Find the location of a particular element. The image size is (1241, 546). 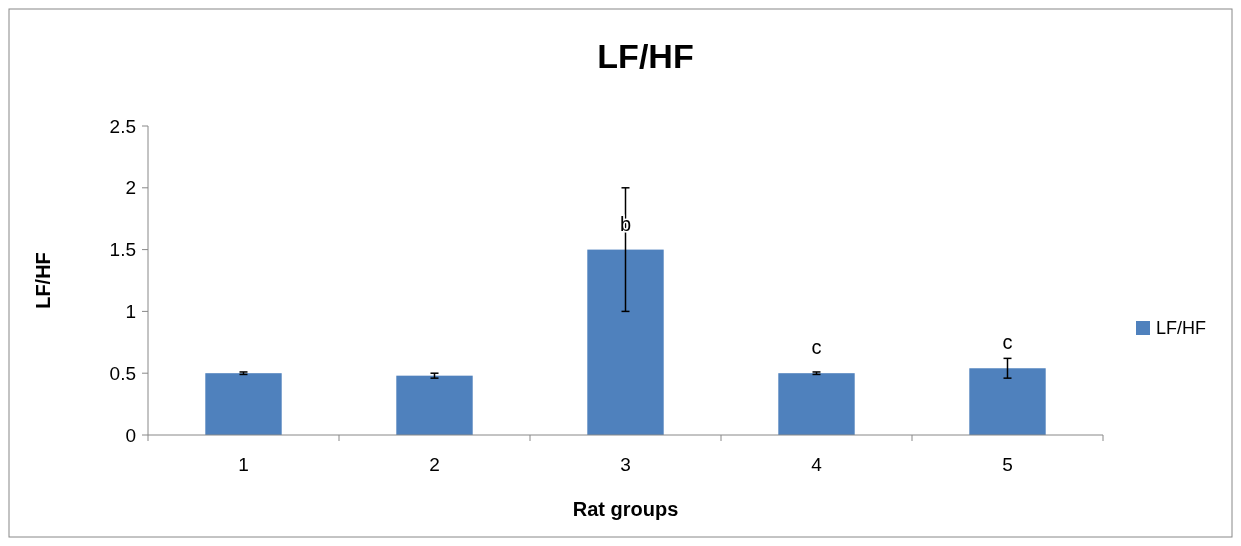

x-tick-label: 2 is located at coordinates (434, 464).